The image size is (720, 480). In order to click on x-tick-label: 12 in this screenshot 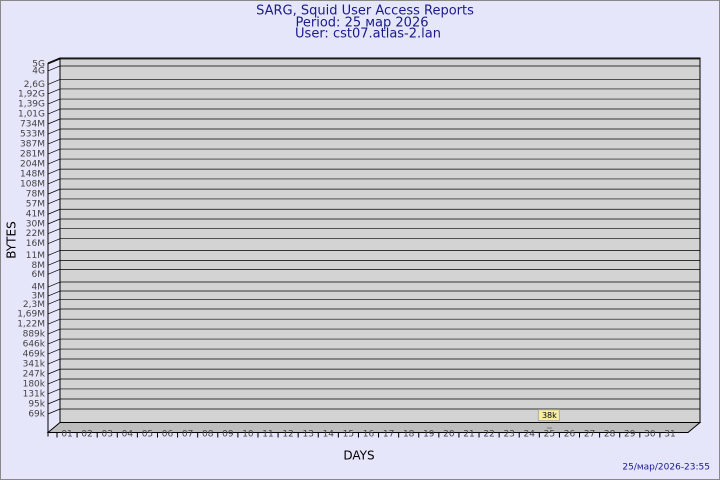, I will do `click(287, 435)`.